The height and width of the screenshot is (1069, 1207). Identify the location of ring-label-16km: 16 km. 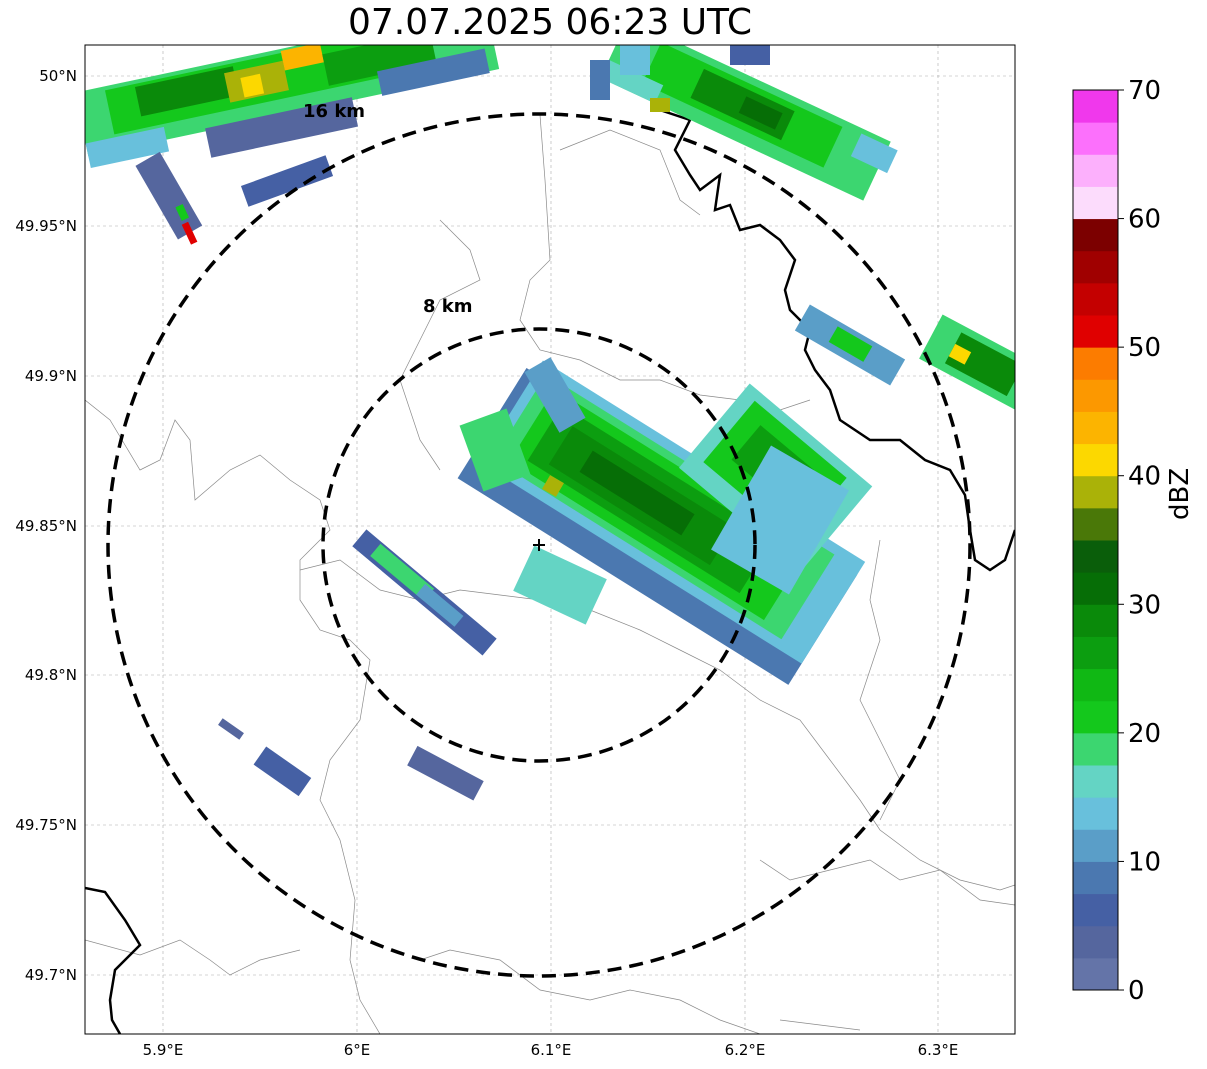
(334, 111).